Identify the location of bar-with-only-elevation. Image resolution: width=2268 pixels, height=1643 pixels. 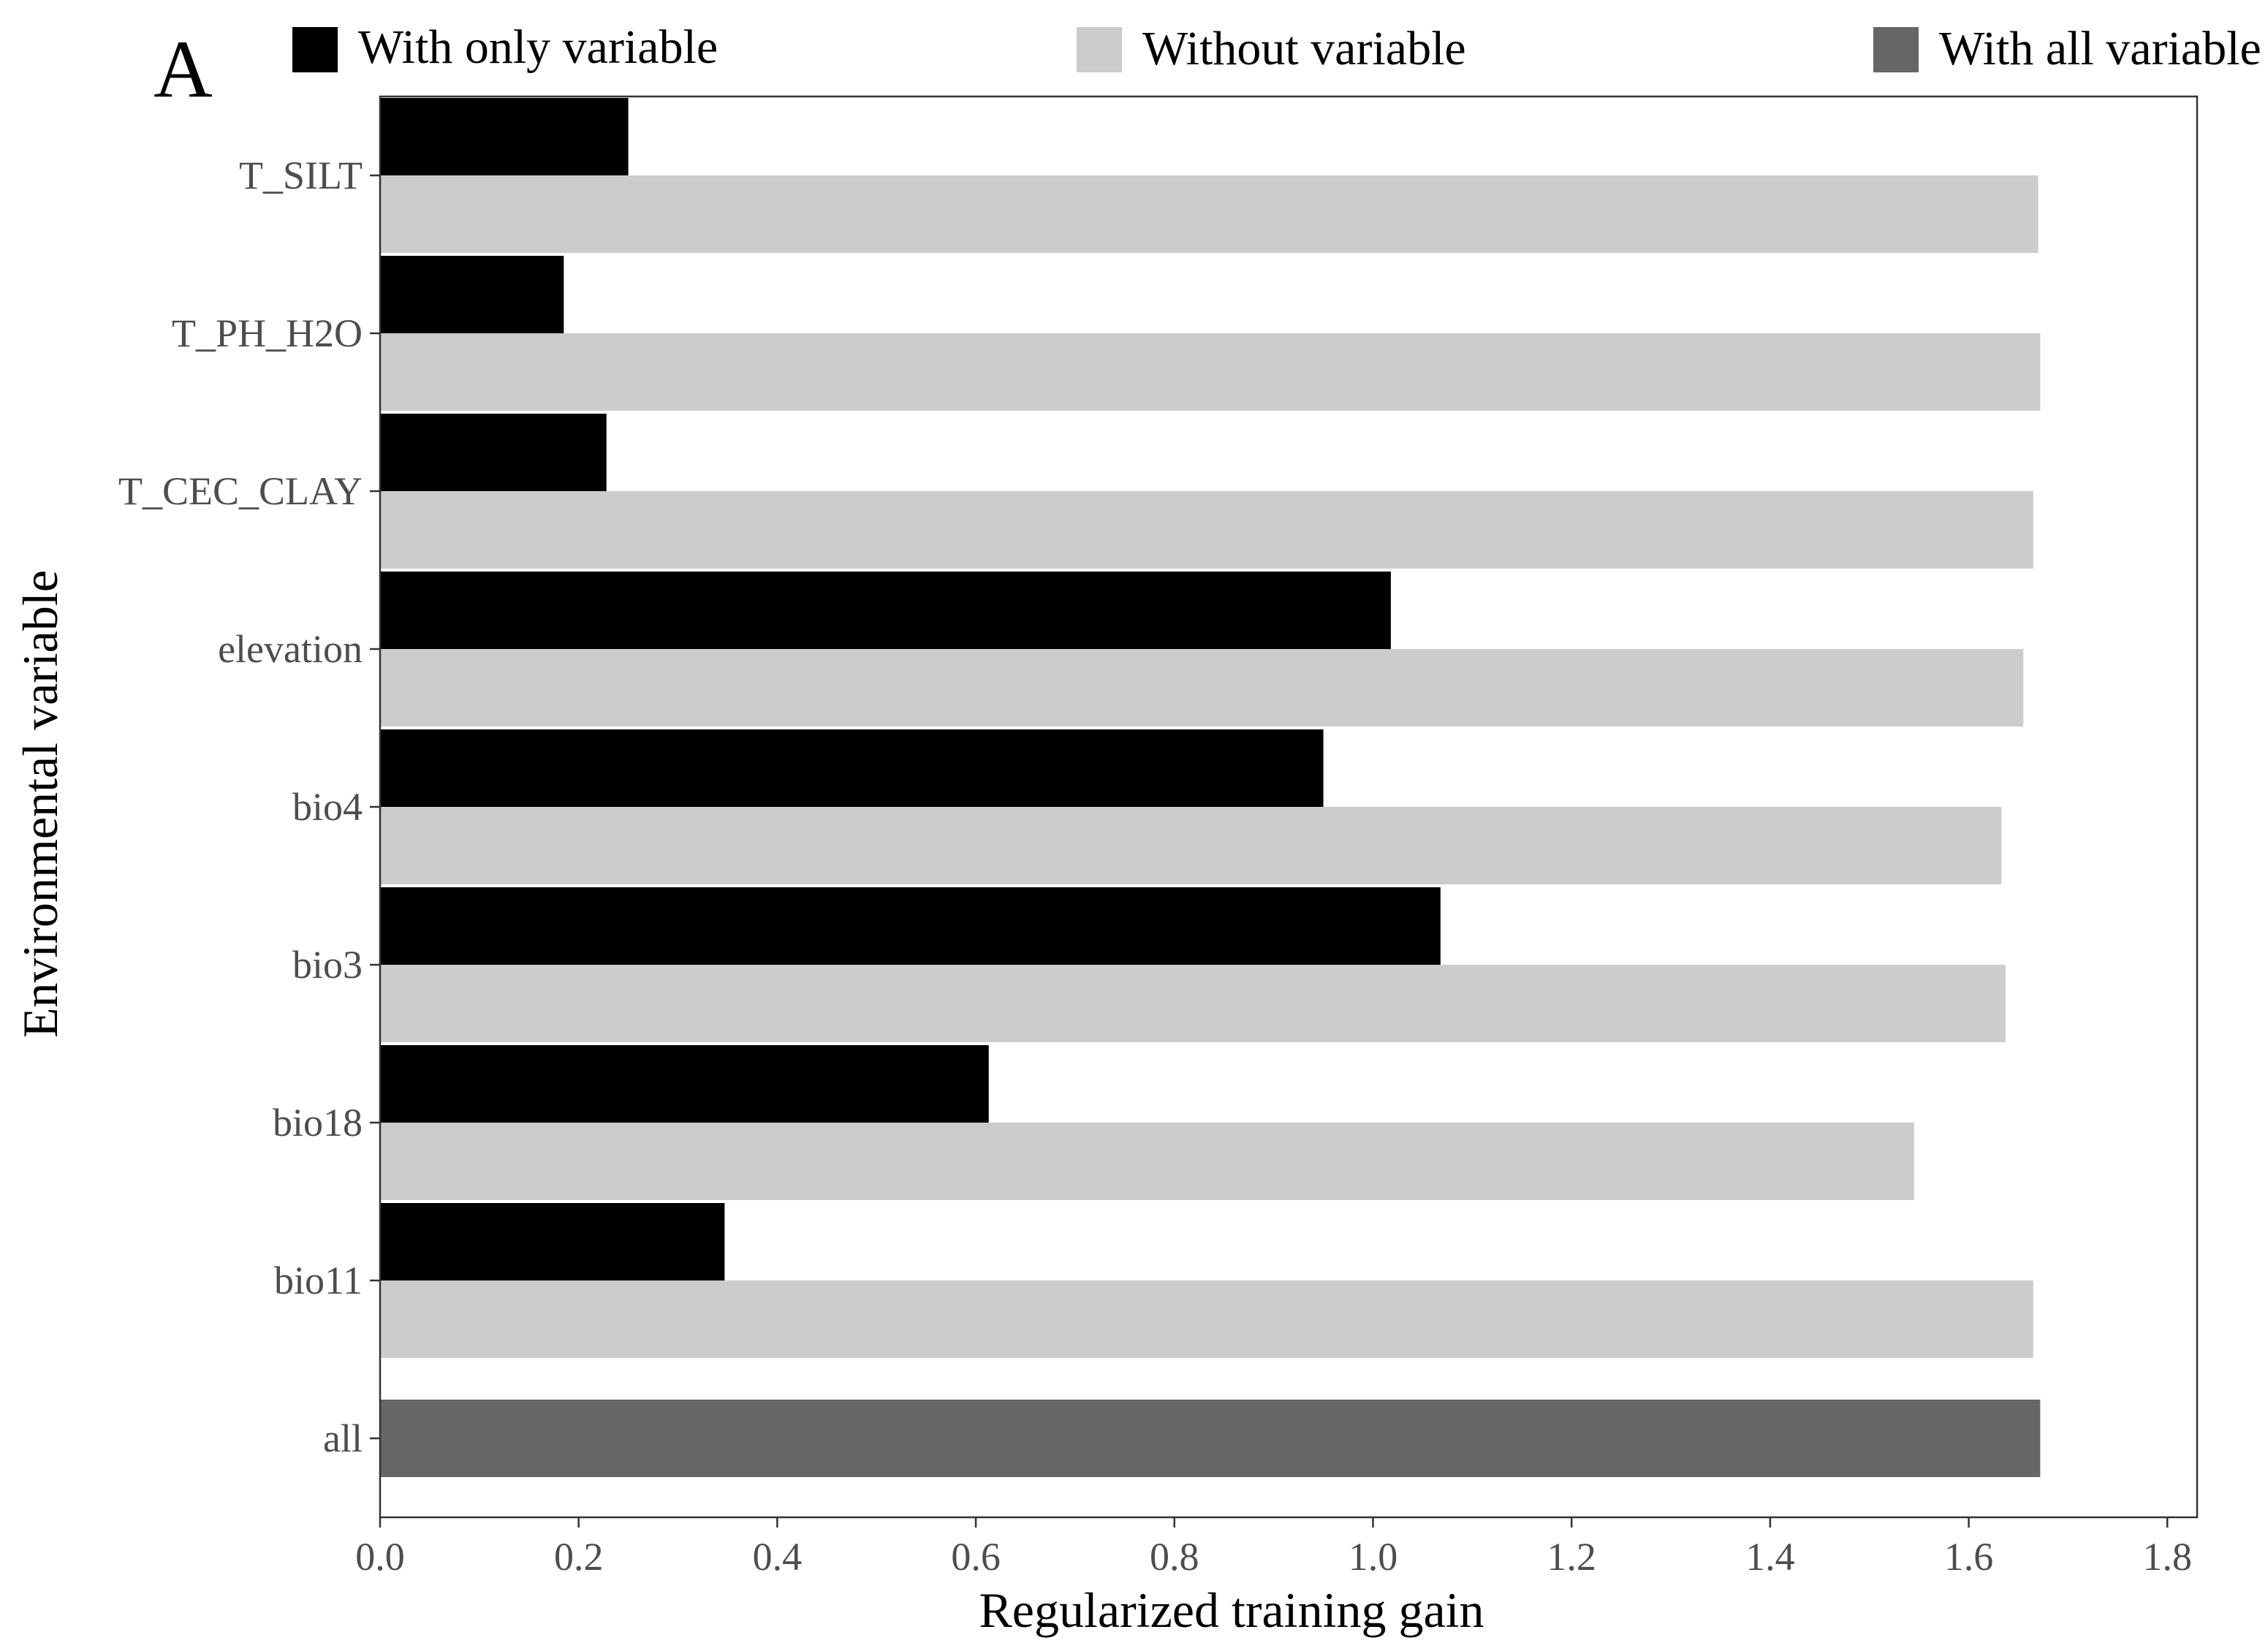
(885, 610).